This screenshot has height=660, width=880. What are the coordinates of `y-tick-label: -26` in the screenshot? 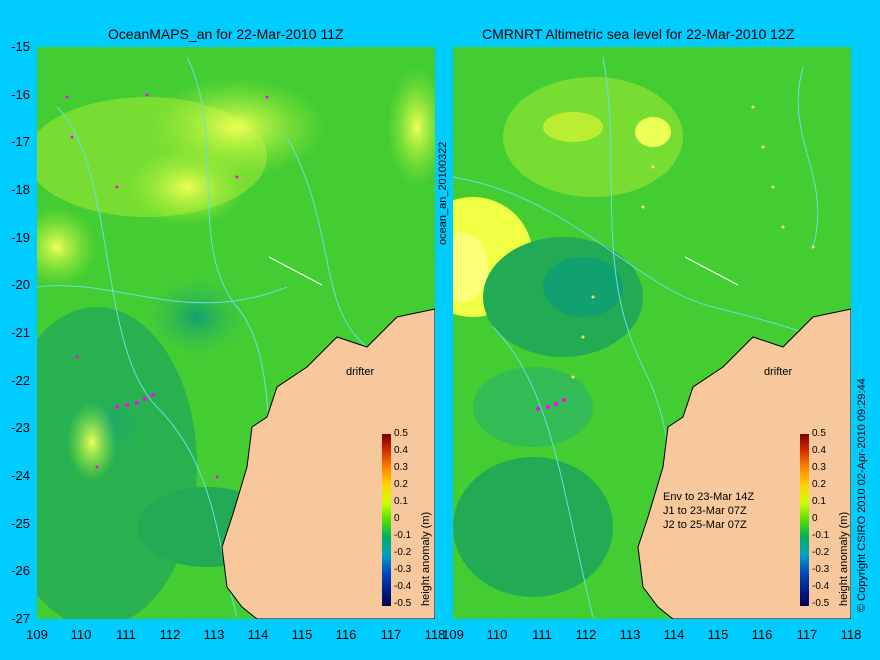 It's located at (20, 570).